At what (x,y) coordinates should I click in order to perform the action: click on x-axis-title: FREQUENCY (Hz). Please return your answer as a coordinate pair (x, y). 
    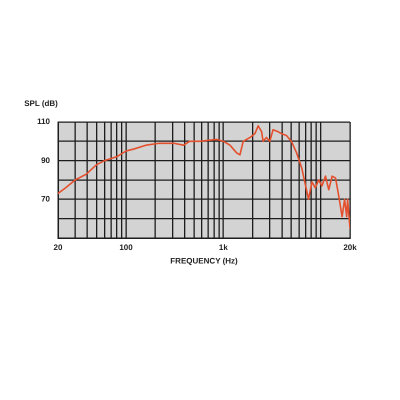
    Looking at the image, I should click on (204, 261).